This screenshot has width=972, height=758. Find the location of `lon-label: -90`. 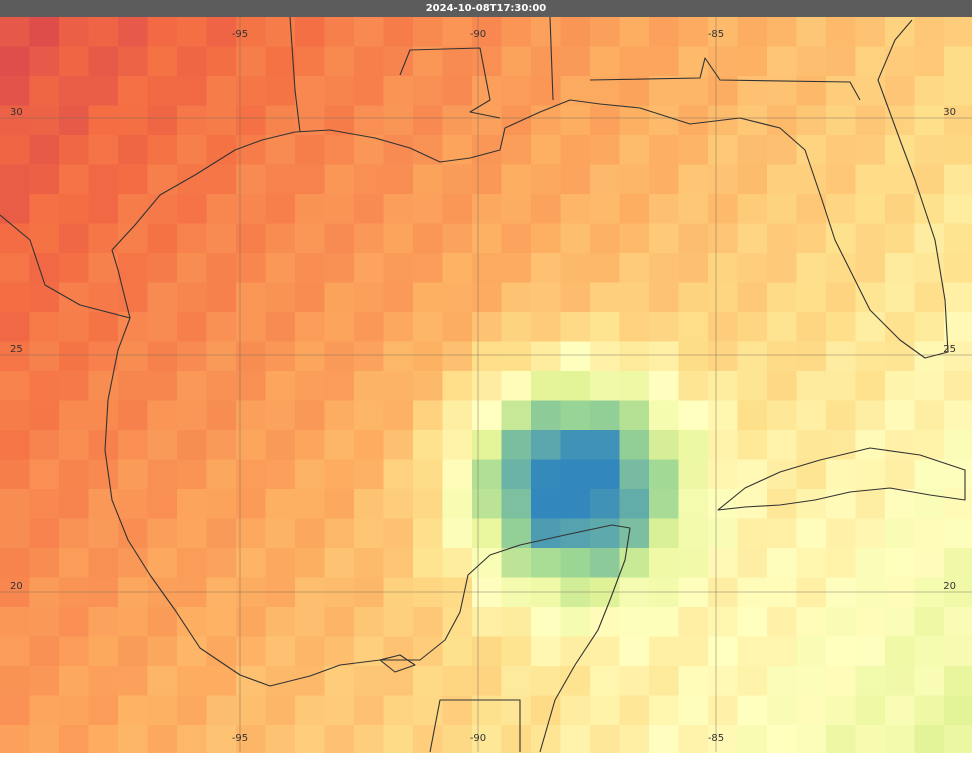

lon-label: -90 is located at coordinates (478, 738).